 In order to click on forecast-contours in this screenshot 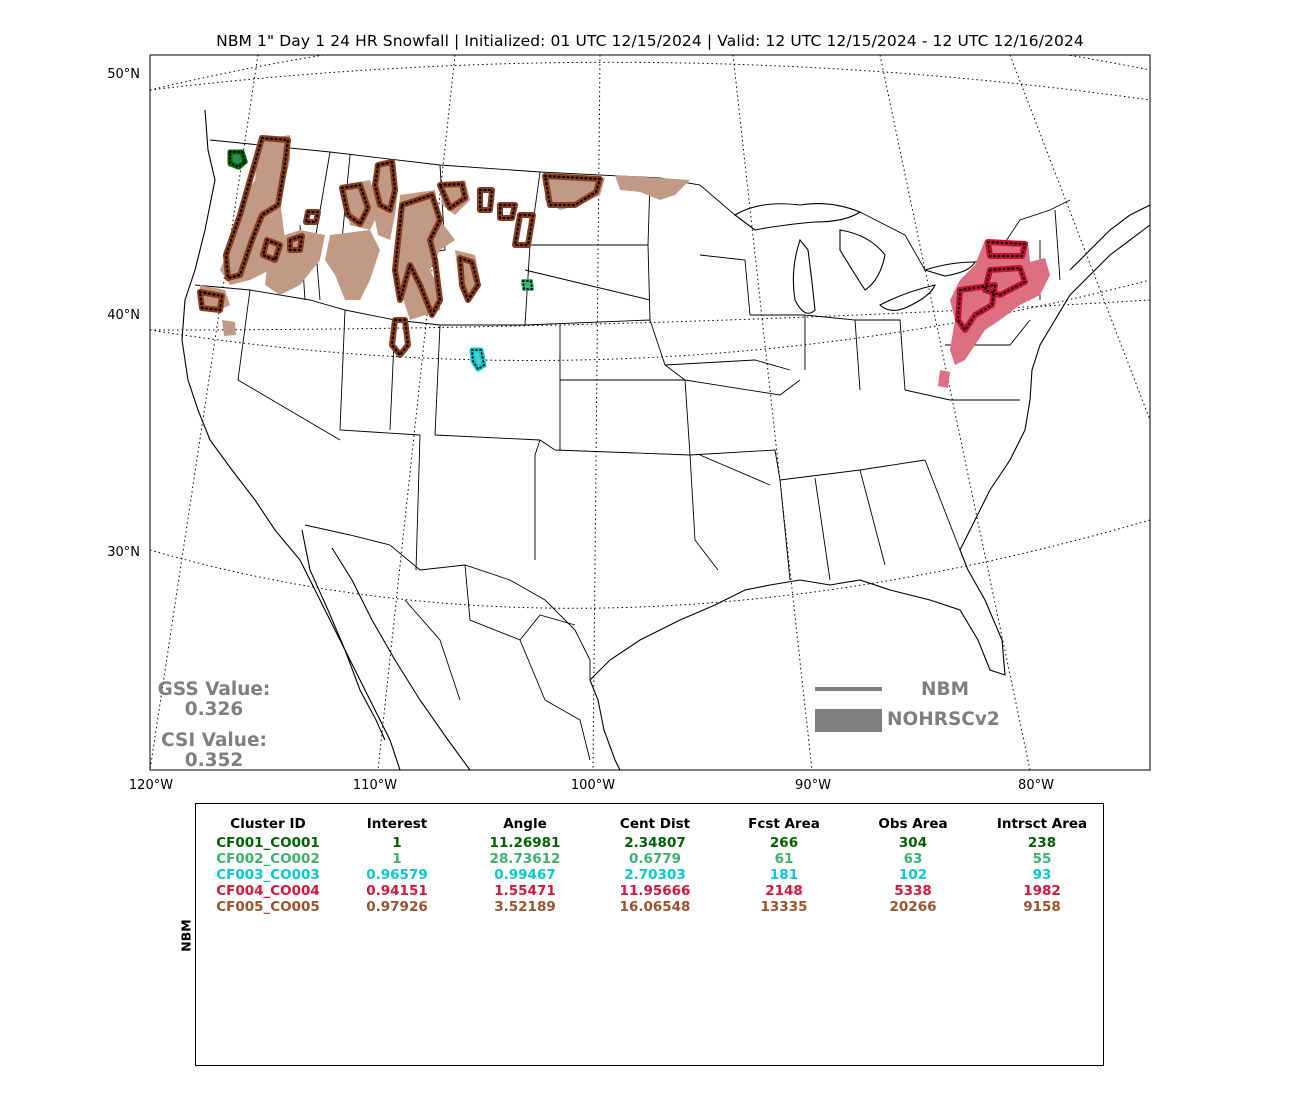, I will do `click(612, 253)`.